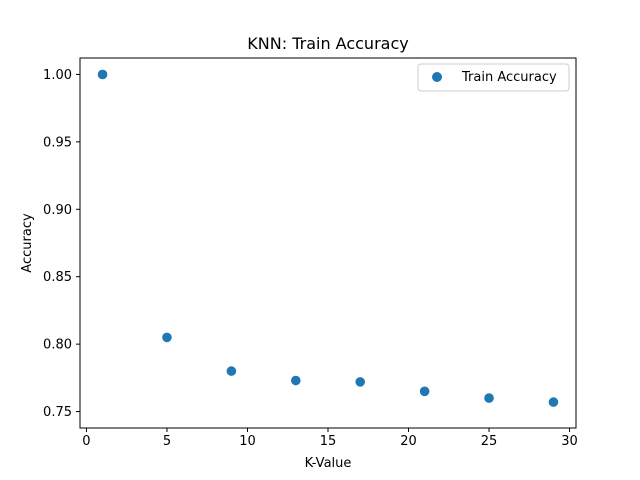 The height and width of the screenshot is (480, 640). Describe the element at coordinates (167, 441) in the screenshot. I see `x-tick-label: 5` at that location.